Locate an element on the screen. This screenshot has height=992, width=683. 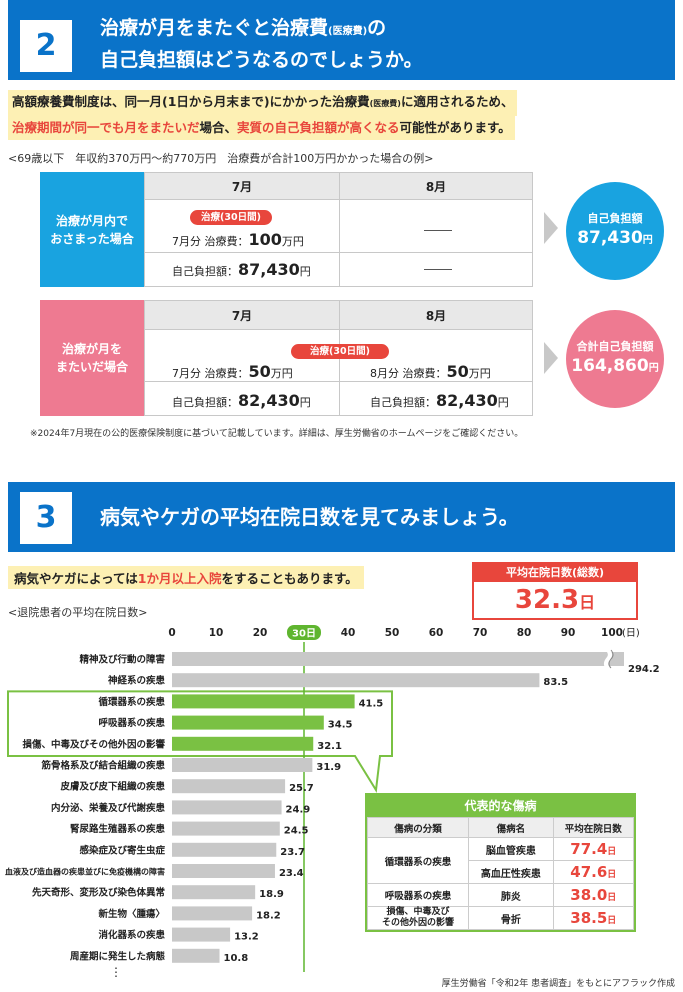
value-label: 18.2 is located at coordinates (268, 915).